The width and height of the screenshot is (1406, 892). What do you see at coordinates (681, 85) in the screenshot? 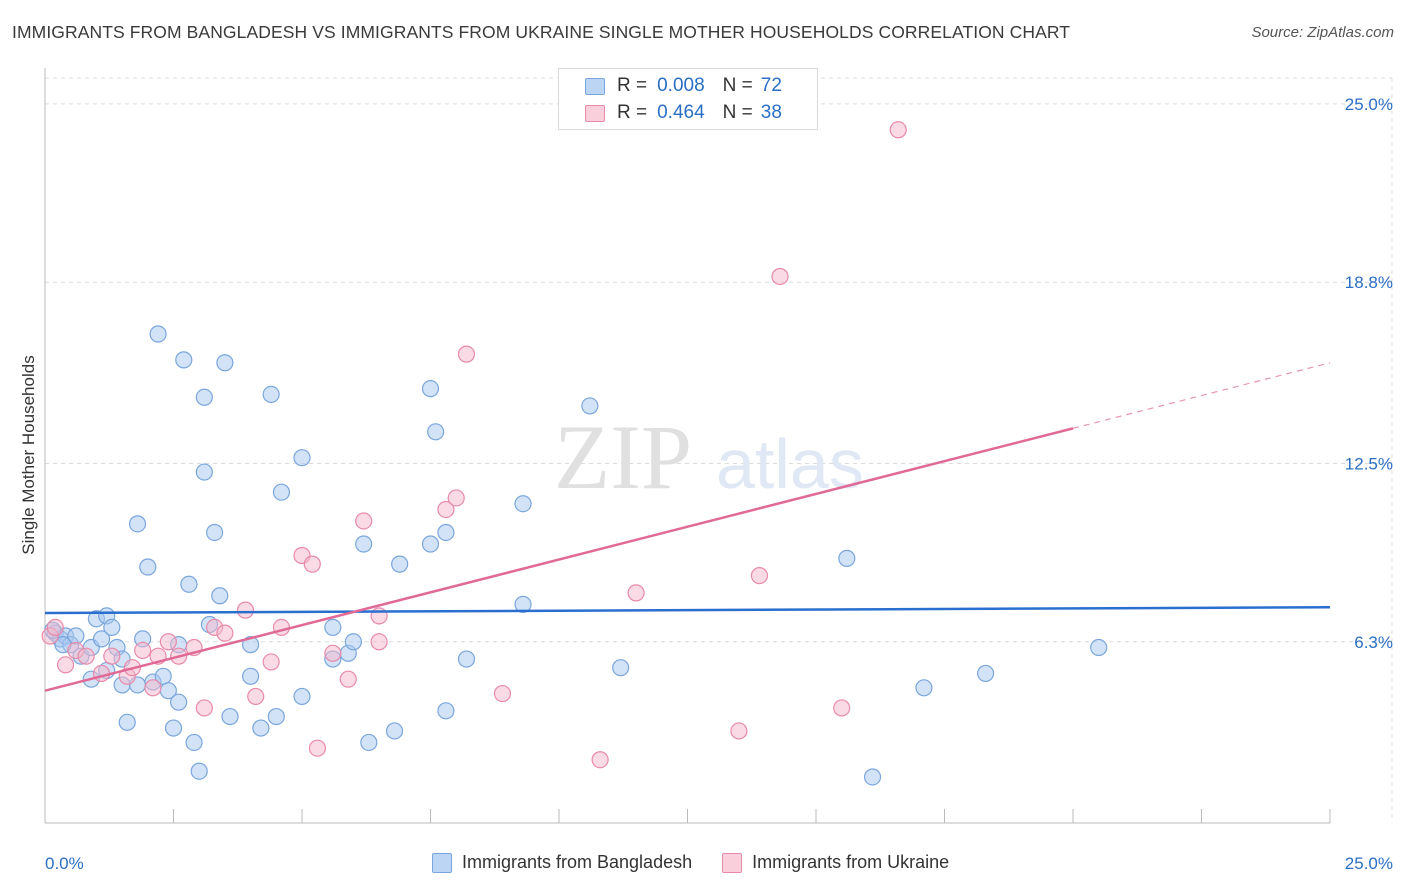
I see `legend-r-value: 0.008` at bounding box center [681, 85].